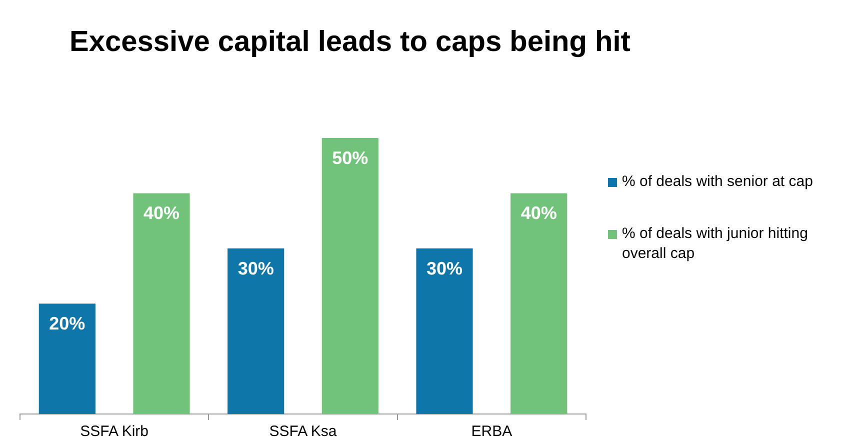  Describe the element at coordinates (114, 431) in the screenshot. I see `x-tick-label: SSFA Kirb` at that location.